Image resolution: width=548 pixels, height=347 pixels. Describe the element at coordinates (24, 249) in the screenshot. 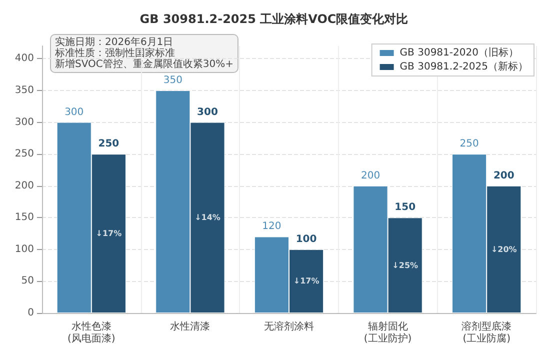

I see `y-tick-label: 100` at that location.